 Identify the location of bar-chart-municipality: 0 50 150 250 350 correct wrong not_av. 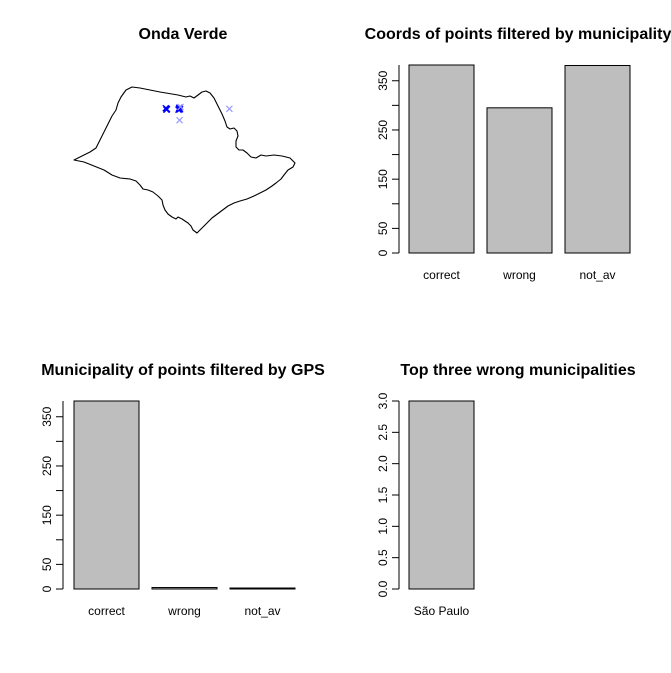
(503, 173).